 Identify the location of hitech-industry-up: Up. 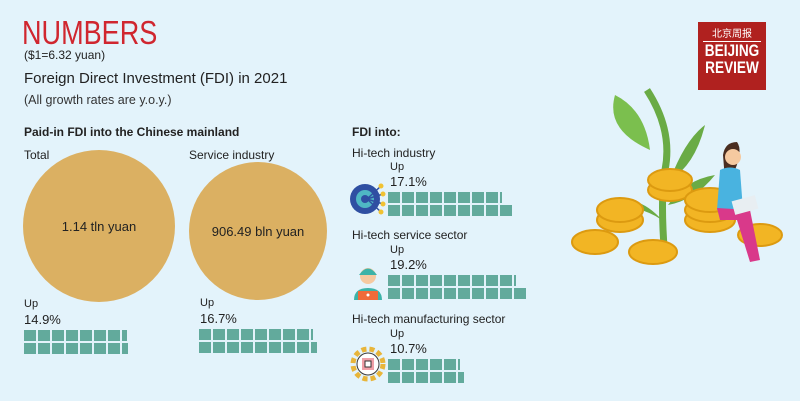
(397, 167).